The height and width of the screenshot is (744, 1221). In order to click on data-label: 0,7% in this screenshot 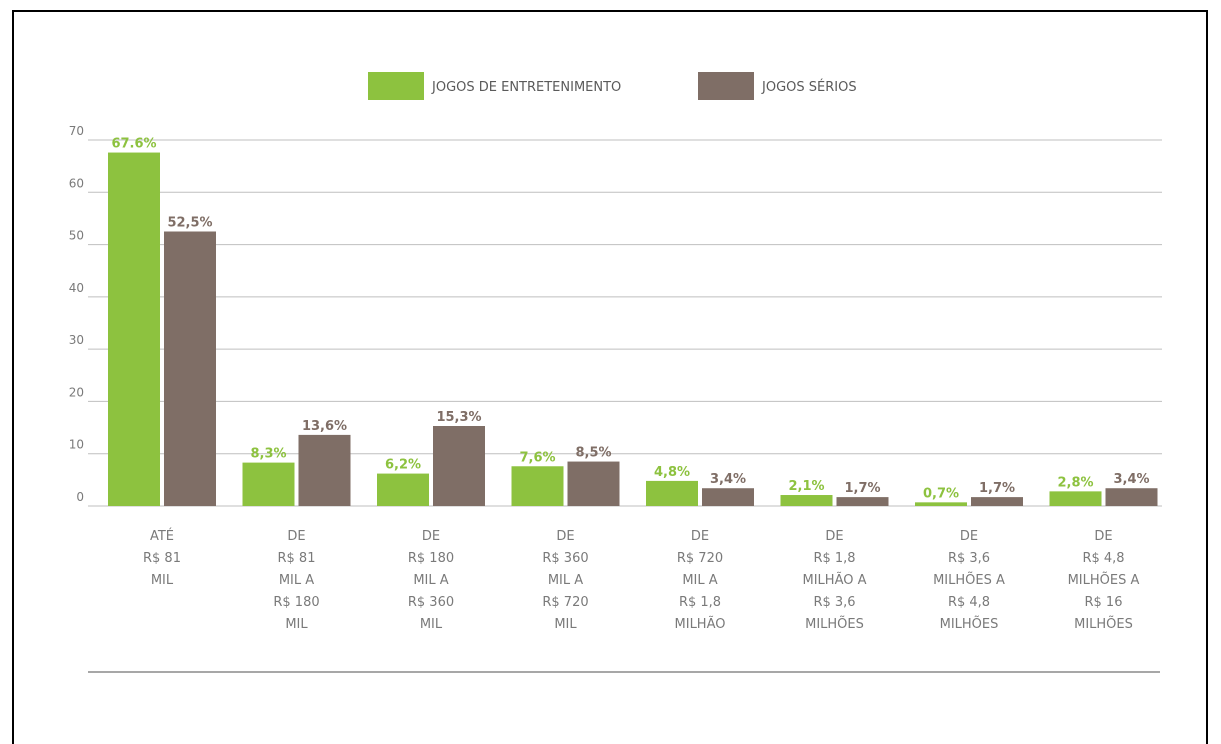, I will do `click(941, 493)`.